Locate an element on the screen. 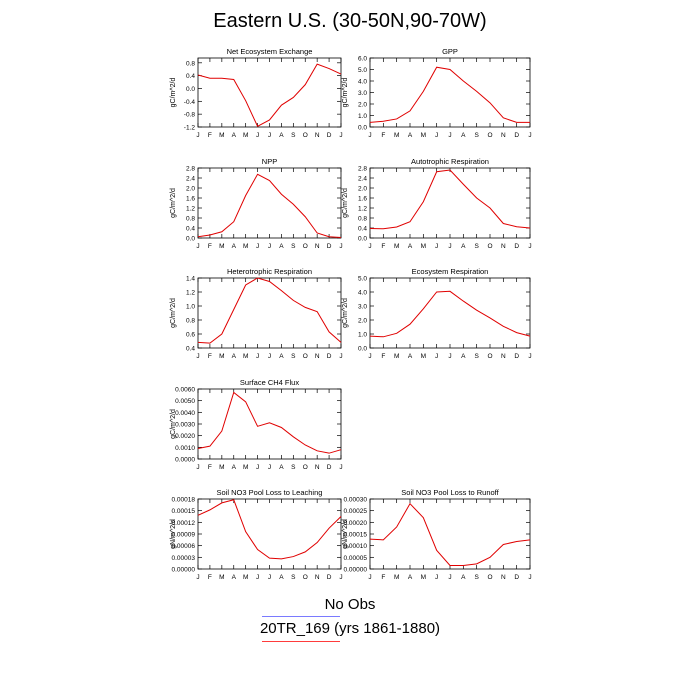  y-tick-label: 0.0010 is located at coordinates (185, 448).